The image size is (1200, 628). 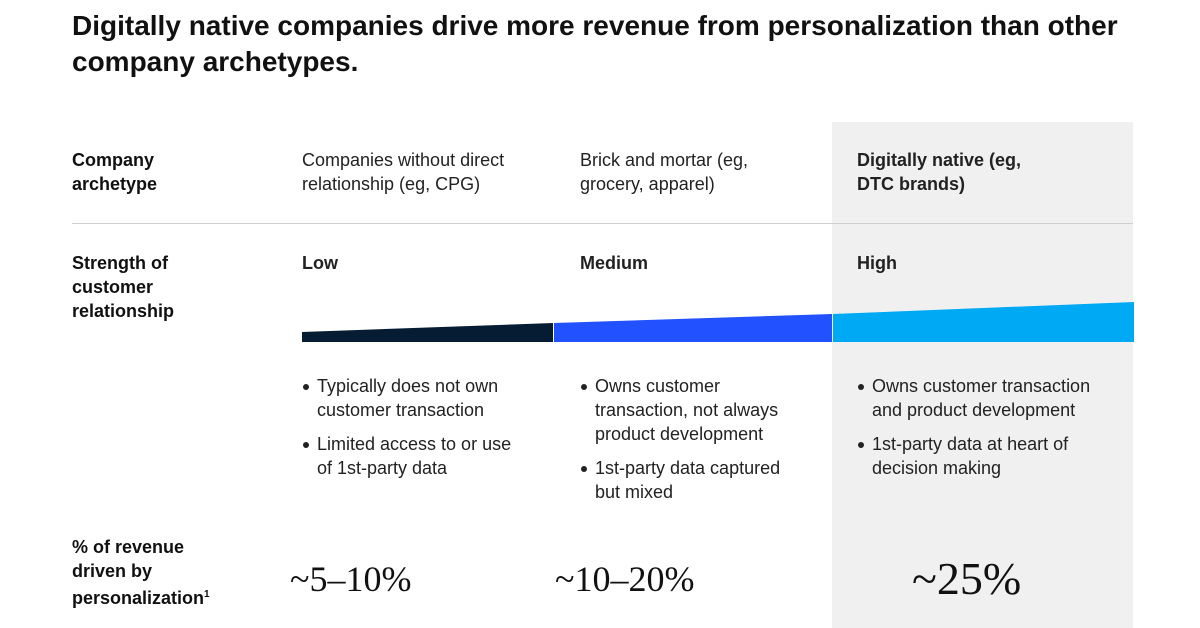 I want to click on revenue-value: ~25%, so click(x=967, y=578).